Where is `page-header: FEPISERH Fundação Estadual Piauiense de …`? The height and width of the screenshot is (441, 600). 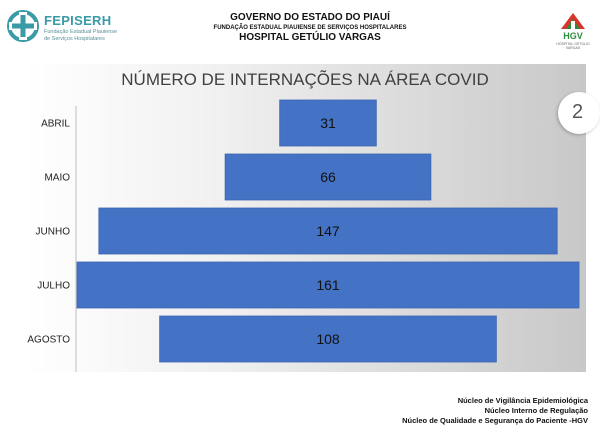
page-header: FEPISERH Fundação Estadual Piauiense de … is located at coordinates (300, 29).